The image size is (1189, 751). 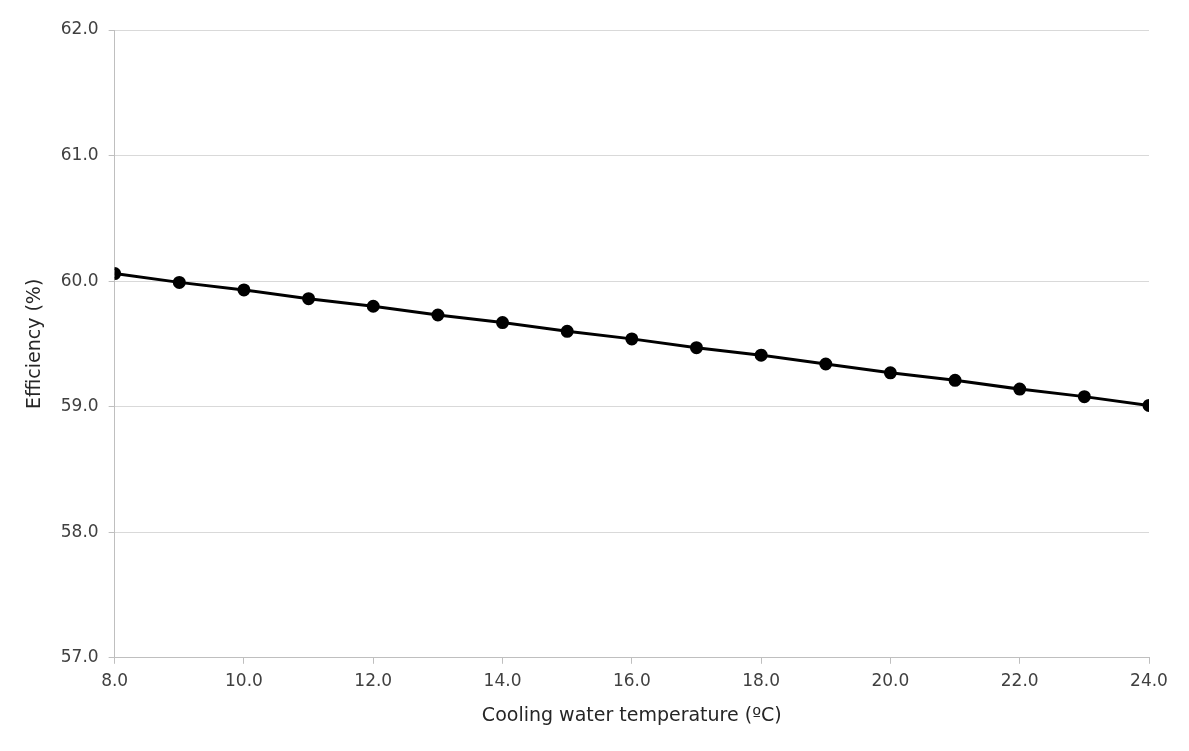 What do you see at coordinates (115, 680) in the screenshot?
I see `x-tick-label: 8.0` at bounding box center [115, 680].